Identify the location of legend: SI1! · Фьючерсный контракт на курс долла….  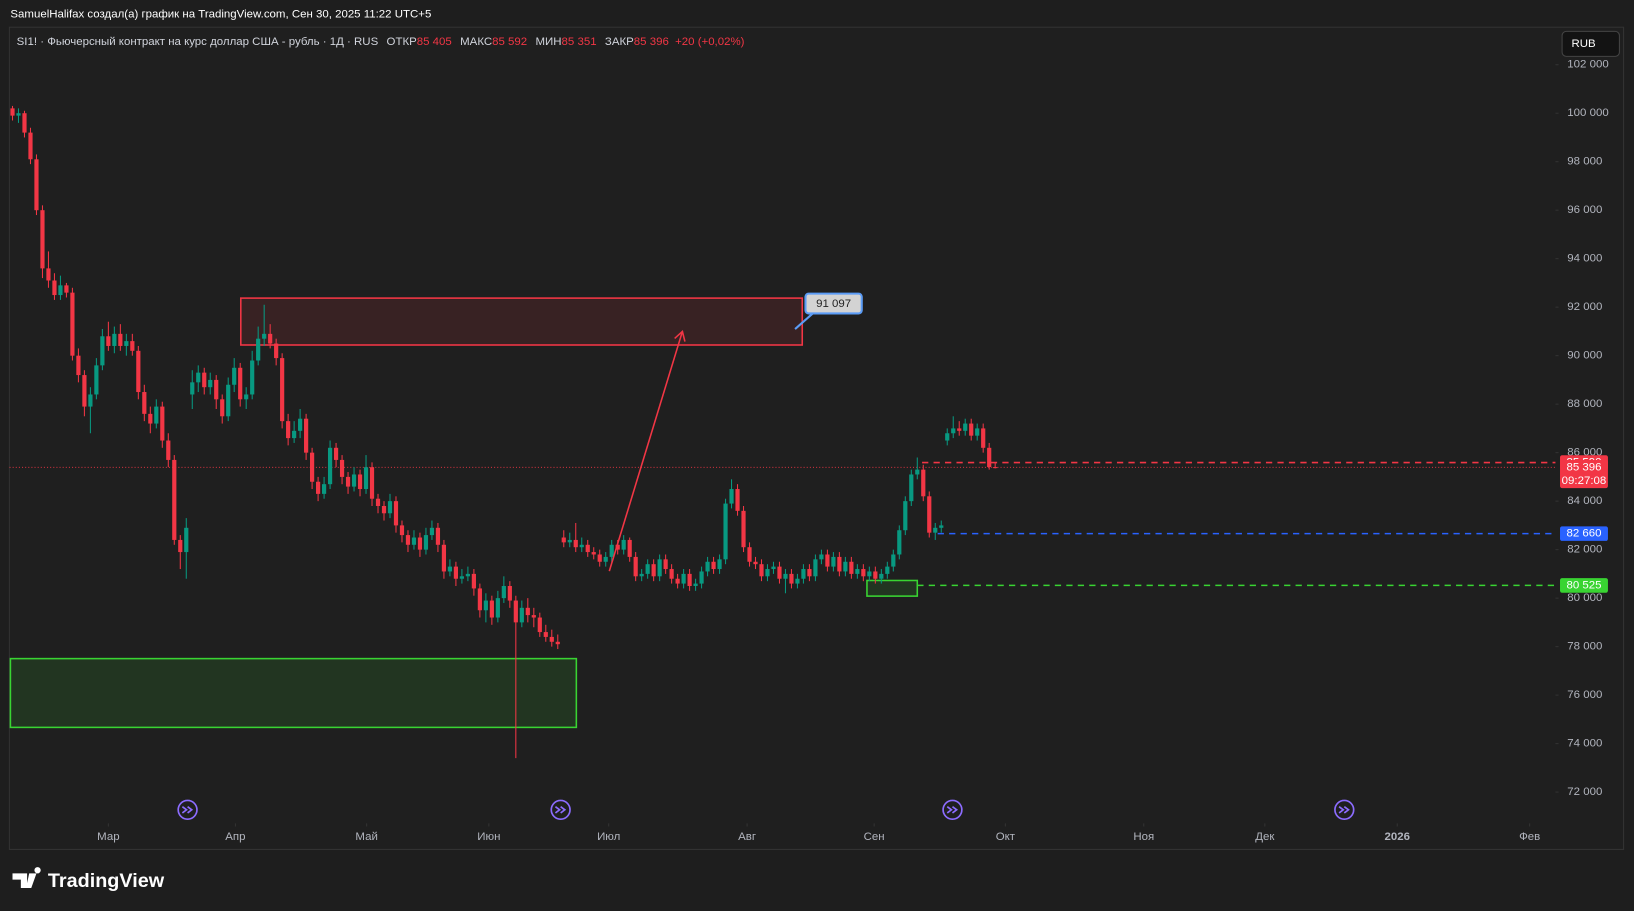
(381, 42).